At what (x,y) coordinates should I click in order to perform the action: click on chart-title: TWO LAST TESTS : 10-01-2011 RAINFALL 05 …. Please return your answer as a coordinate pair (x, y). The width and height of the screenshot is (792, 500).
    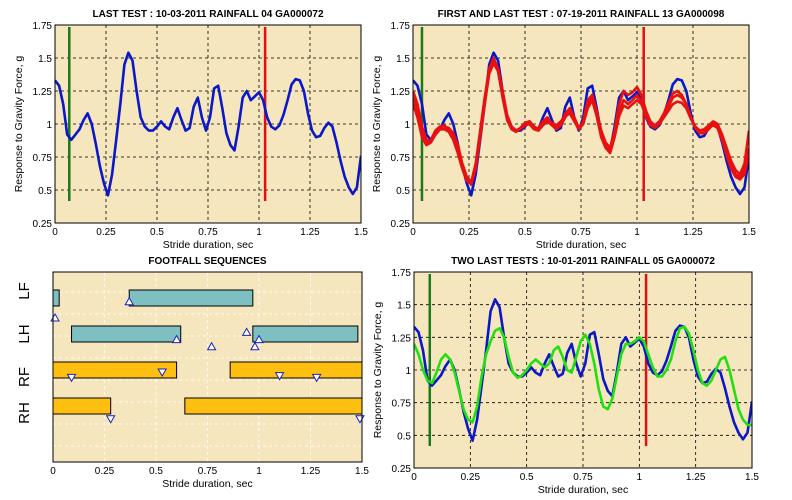
    Looking at the image, I should click on (583, 261).